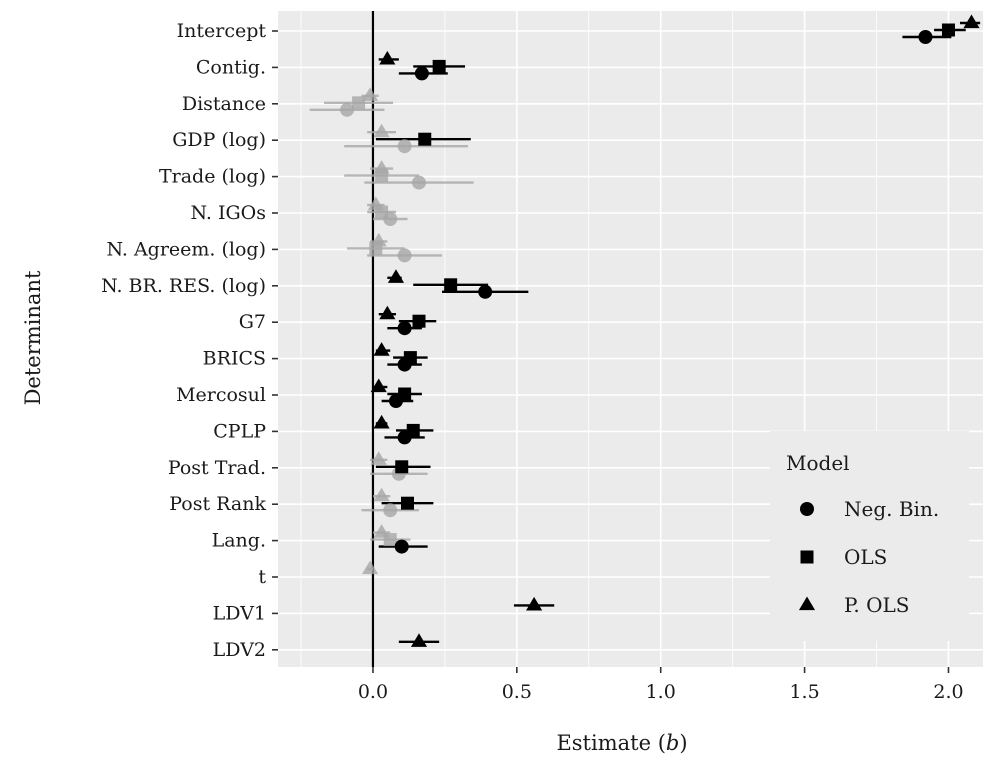 The width and height of the screenshot is (993, 774). What do you see at coordinates (818, 463) in the screenshot?
I see `legend-title: Model` at bounding box center [818, 463].